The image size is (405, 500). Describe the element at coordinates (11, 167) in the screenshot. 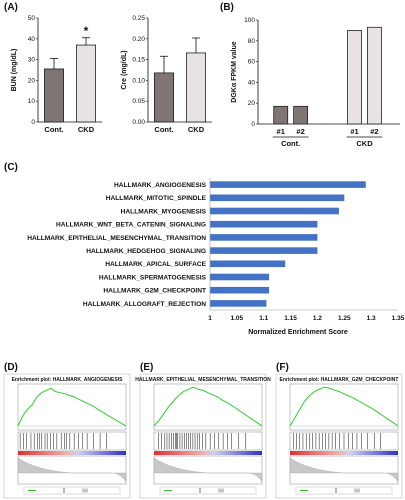

I see `panel-label-c: (C)` at that location.